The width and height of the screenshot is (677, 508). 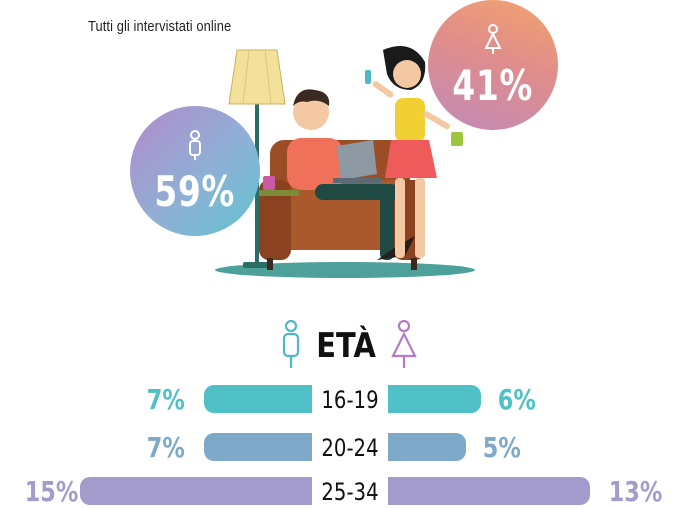 I want to click on female-age-percentage: 5%, so click(x=501, y=447).